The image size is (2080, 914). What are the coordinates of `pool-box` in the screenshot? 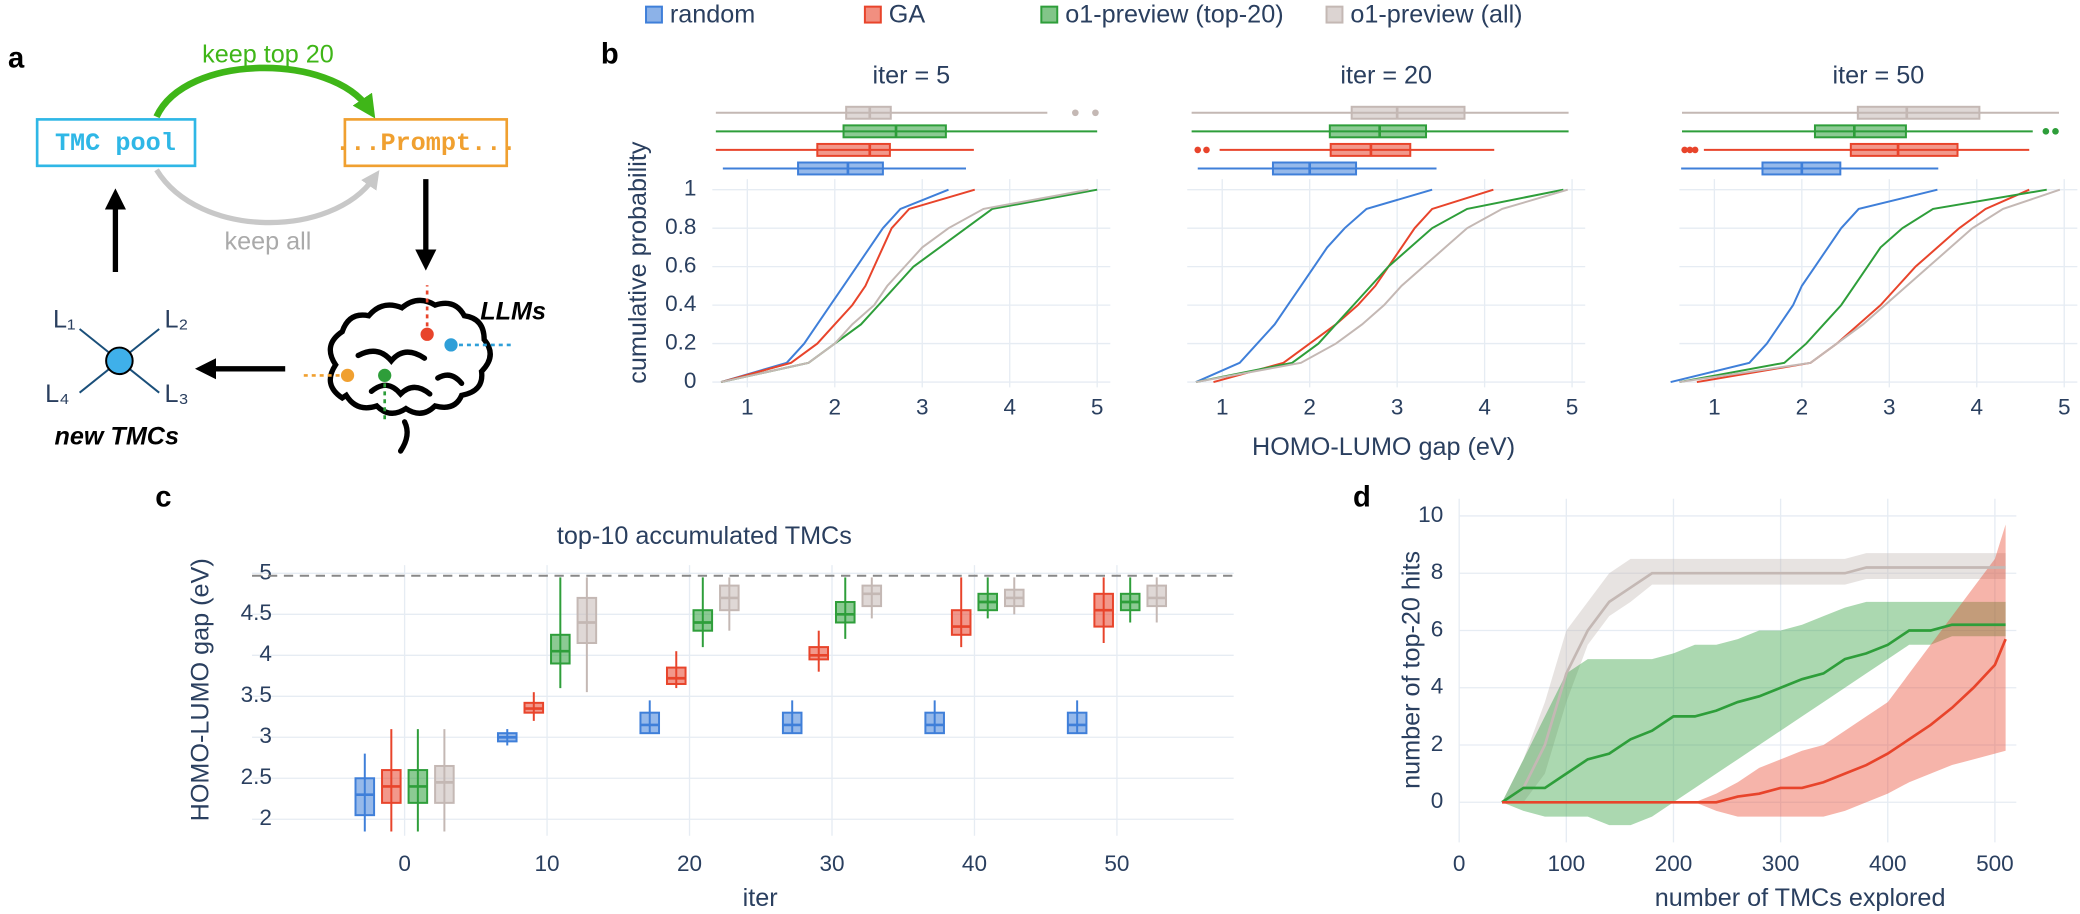 It's located at (116, 143).